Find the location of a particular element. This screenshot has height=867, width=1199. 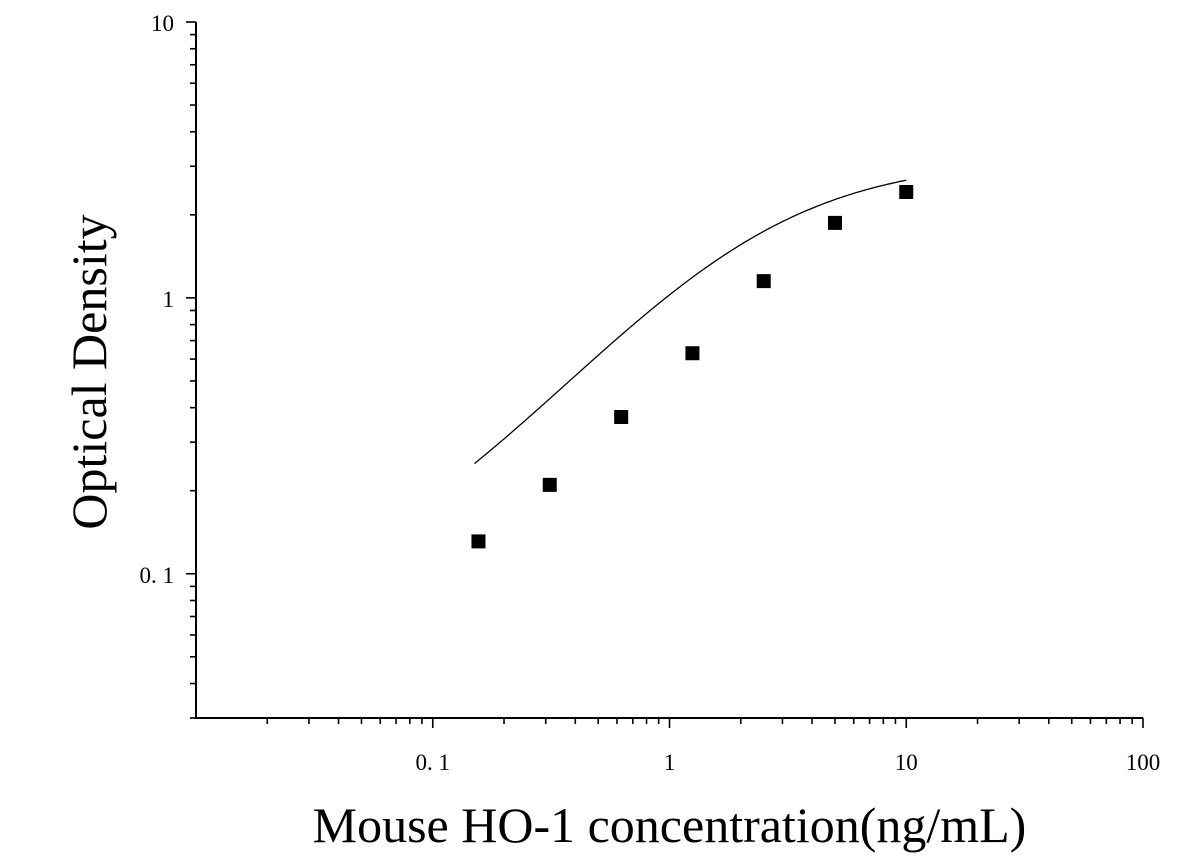

fit-curve is located at coordinates (690, 322).